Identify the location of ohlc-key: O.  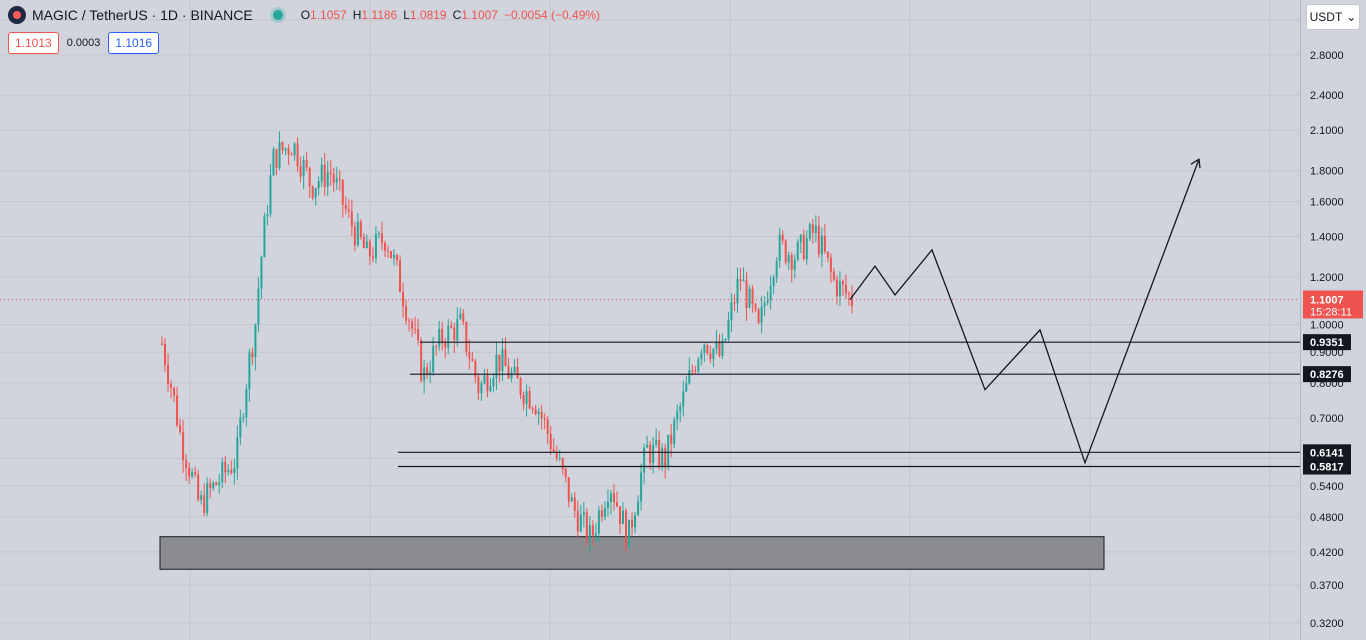
(305, 15).